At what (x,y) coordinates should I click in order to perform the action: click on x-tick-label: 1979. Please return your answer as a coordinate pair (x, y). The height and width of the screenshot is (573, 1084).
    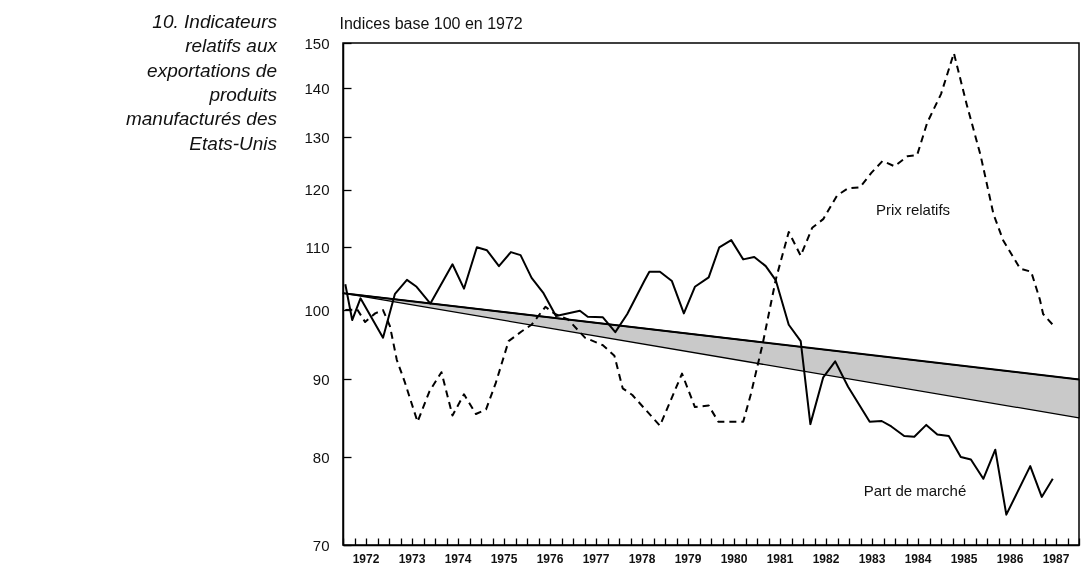
    Looking at the image, I should click on (688, 559).